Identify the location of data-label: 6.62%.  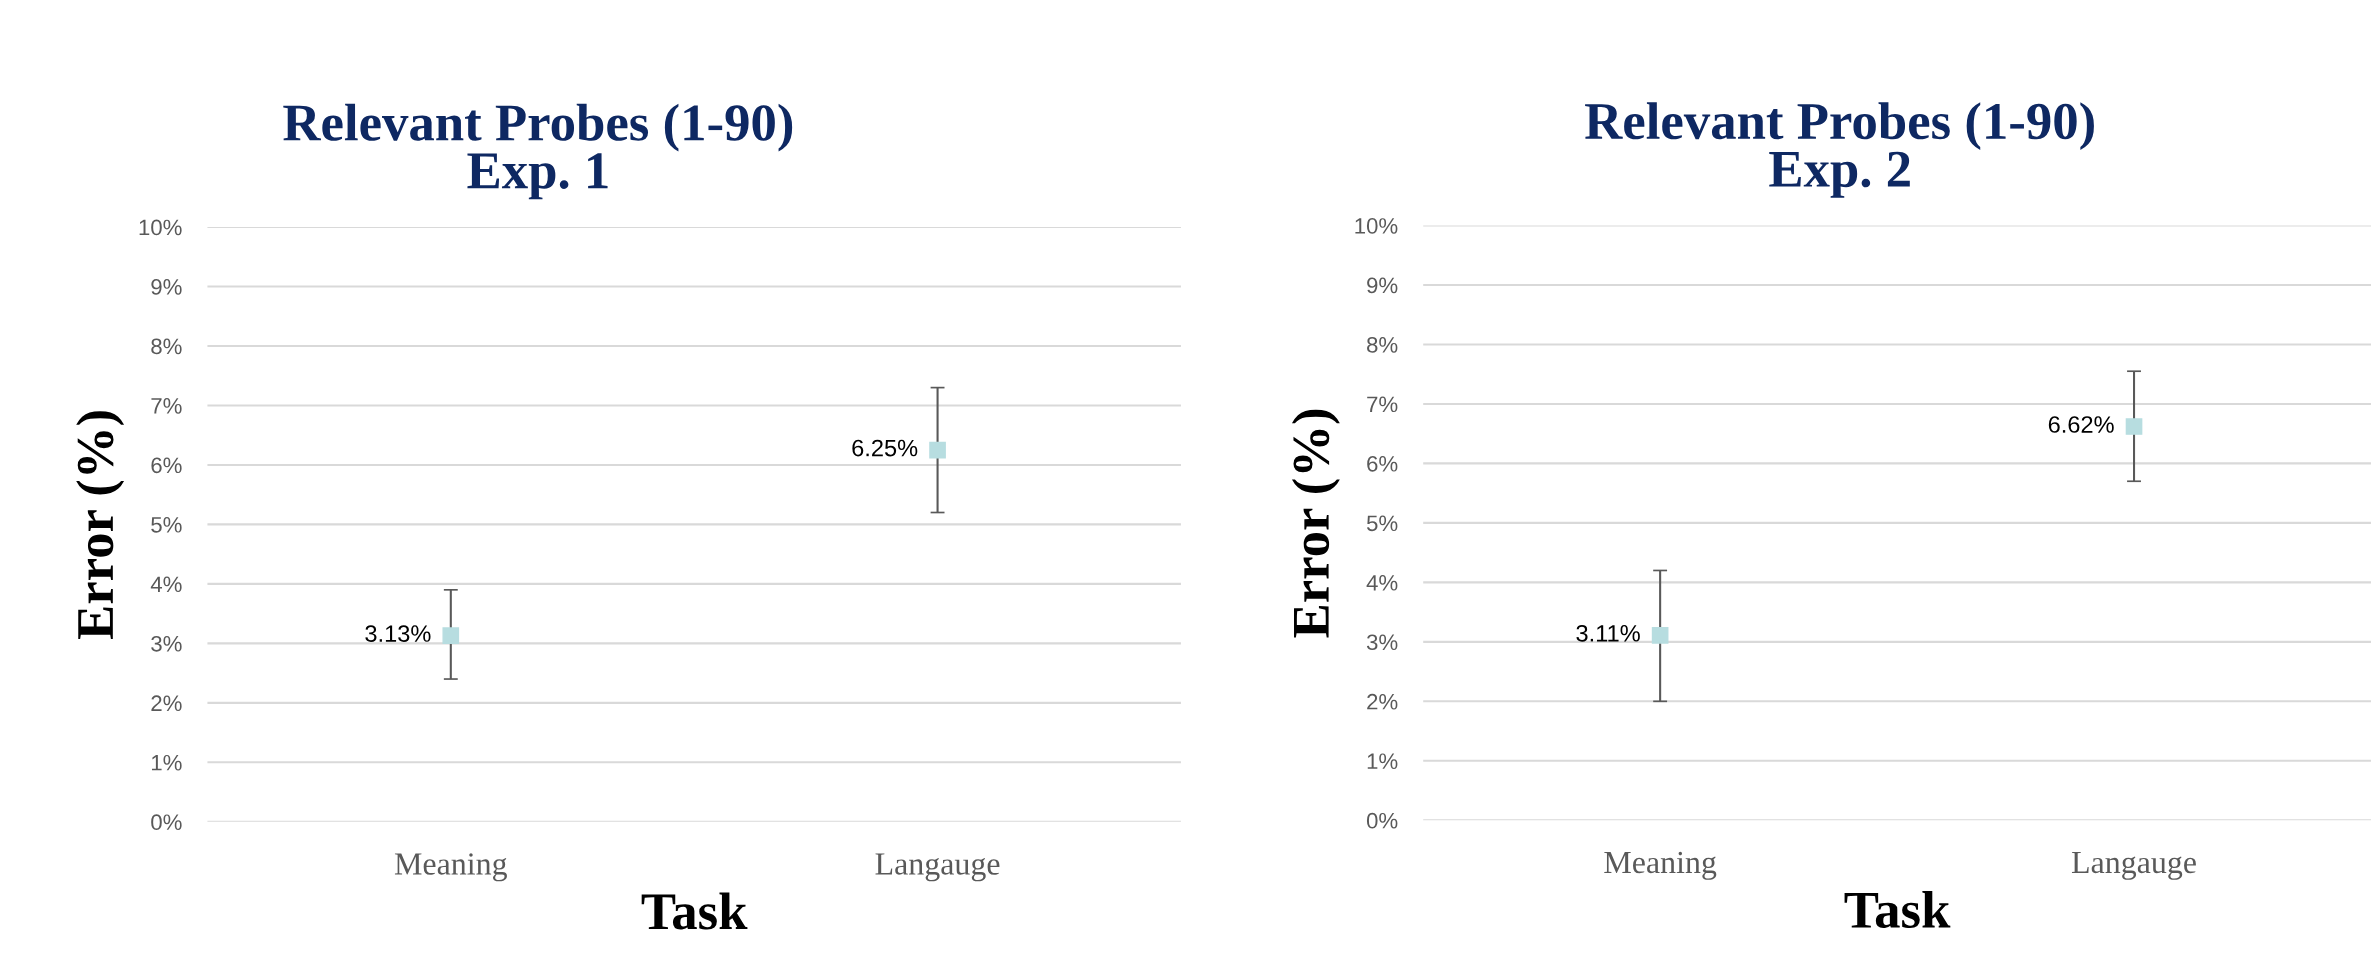
(2081, 424).